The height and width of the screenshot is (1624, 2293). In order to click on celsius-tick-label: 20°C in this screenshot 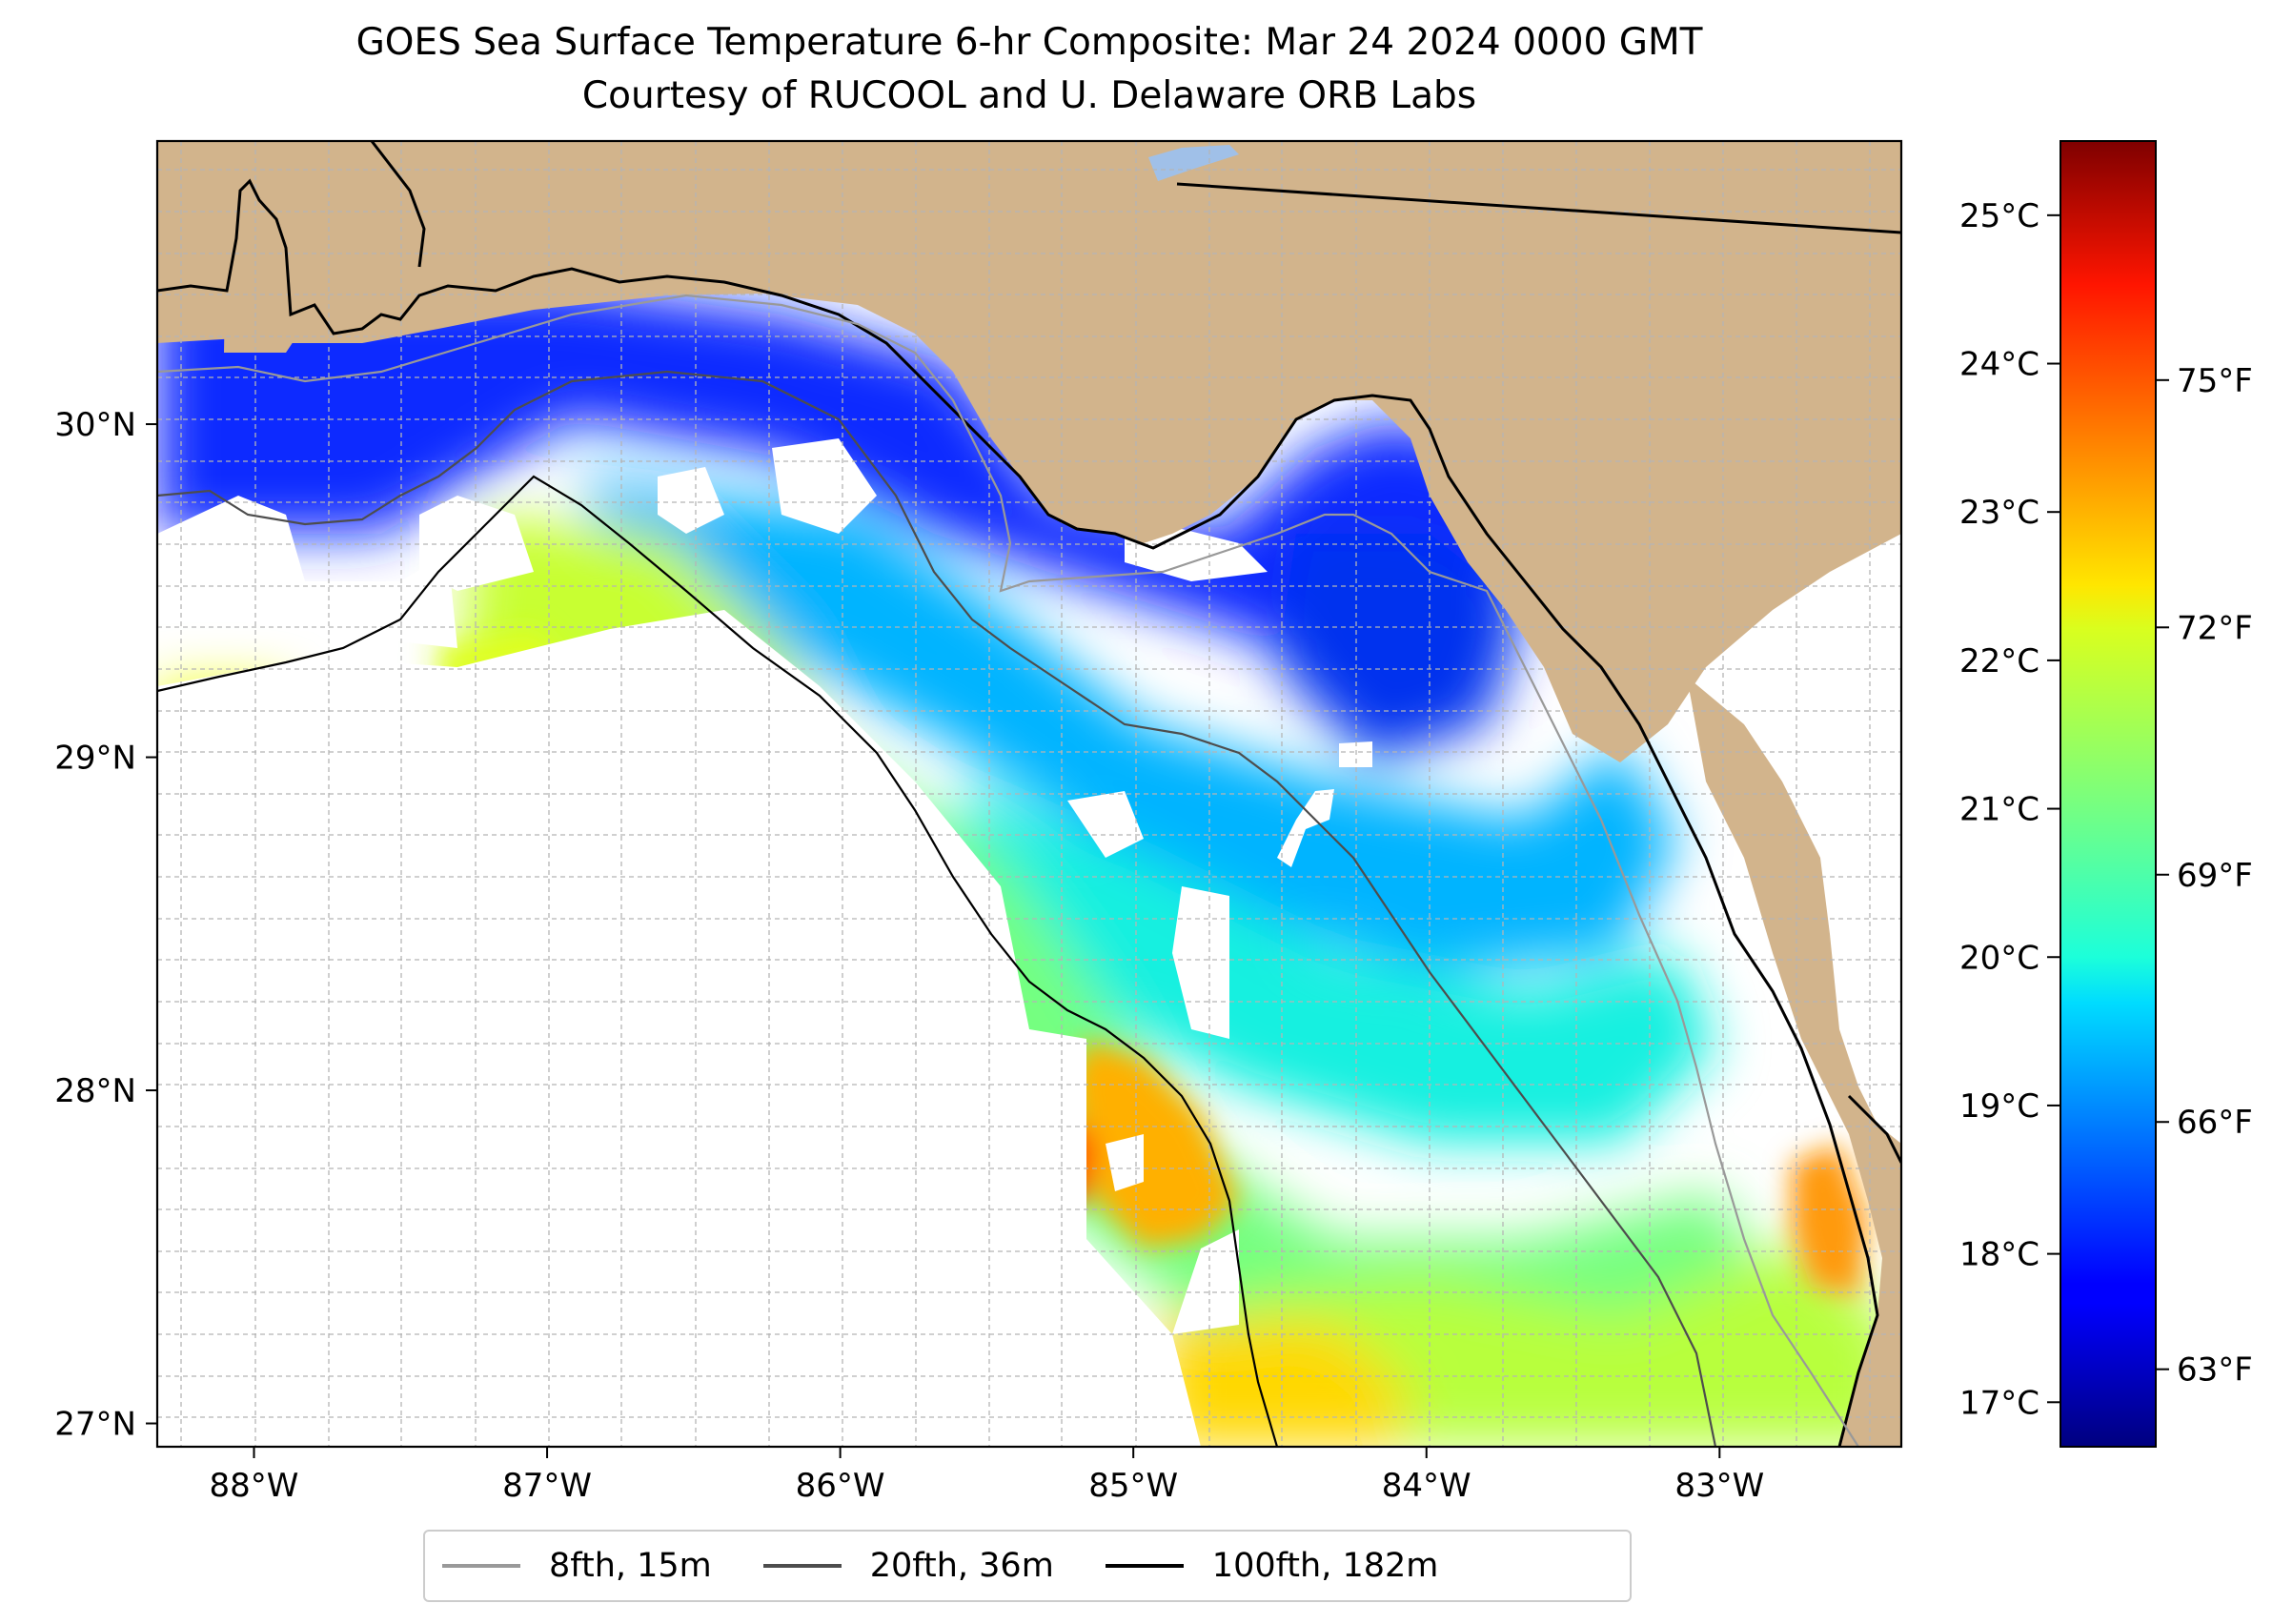, I will do `click(1999, 958)`.